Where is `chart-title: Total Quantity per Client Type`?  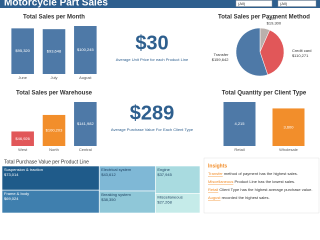 chart-title: Total Quantity per Client Type is located at coordinates (264, 94).